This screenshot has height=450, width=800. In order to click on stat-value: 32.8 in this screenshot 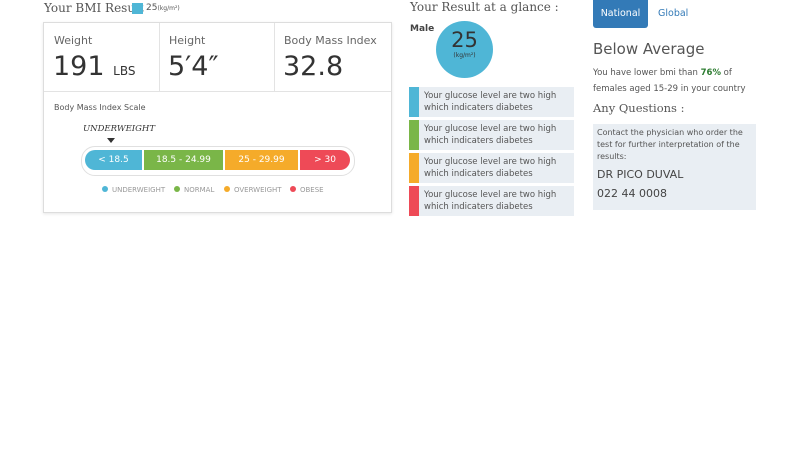, I will do `click(313, 66)`.